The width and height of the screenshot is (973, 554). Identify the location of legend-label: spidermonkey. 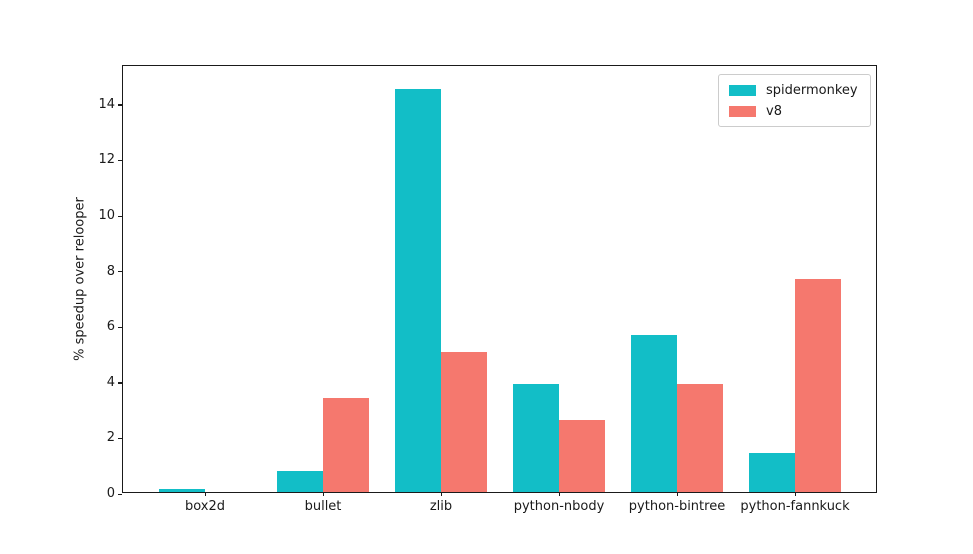
(812, 90).